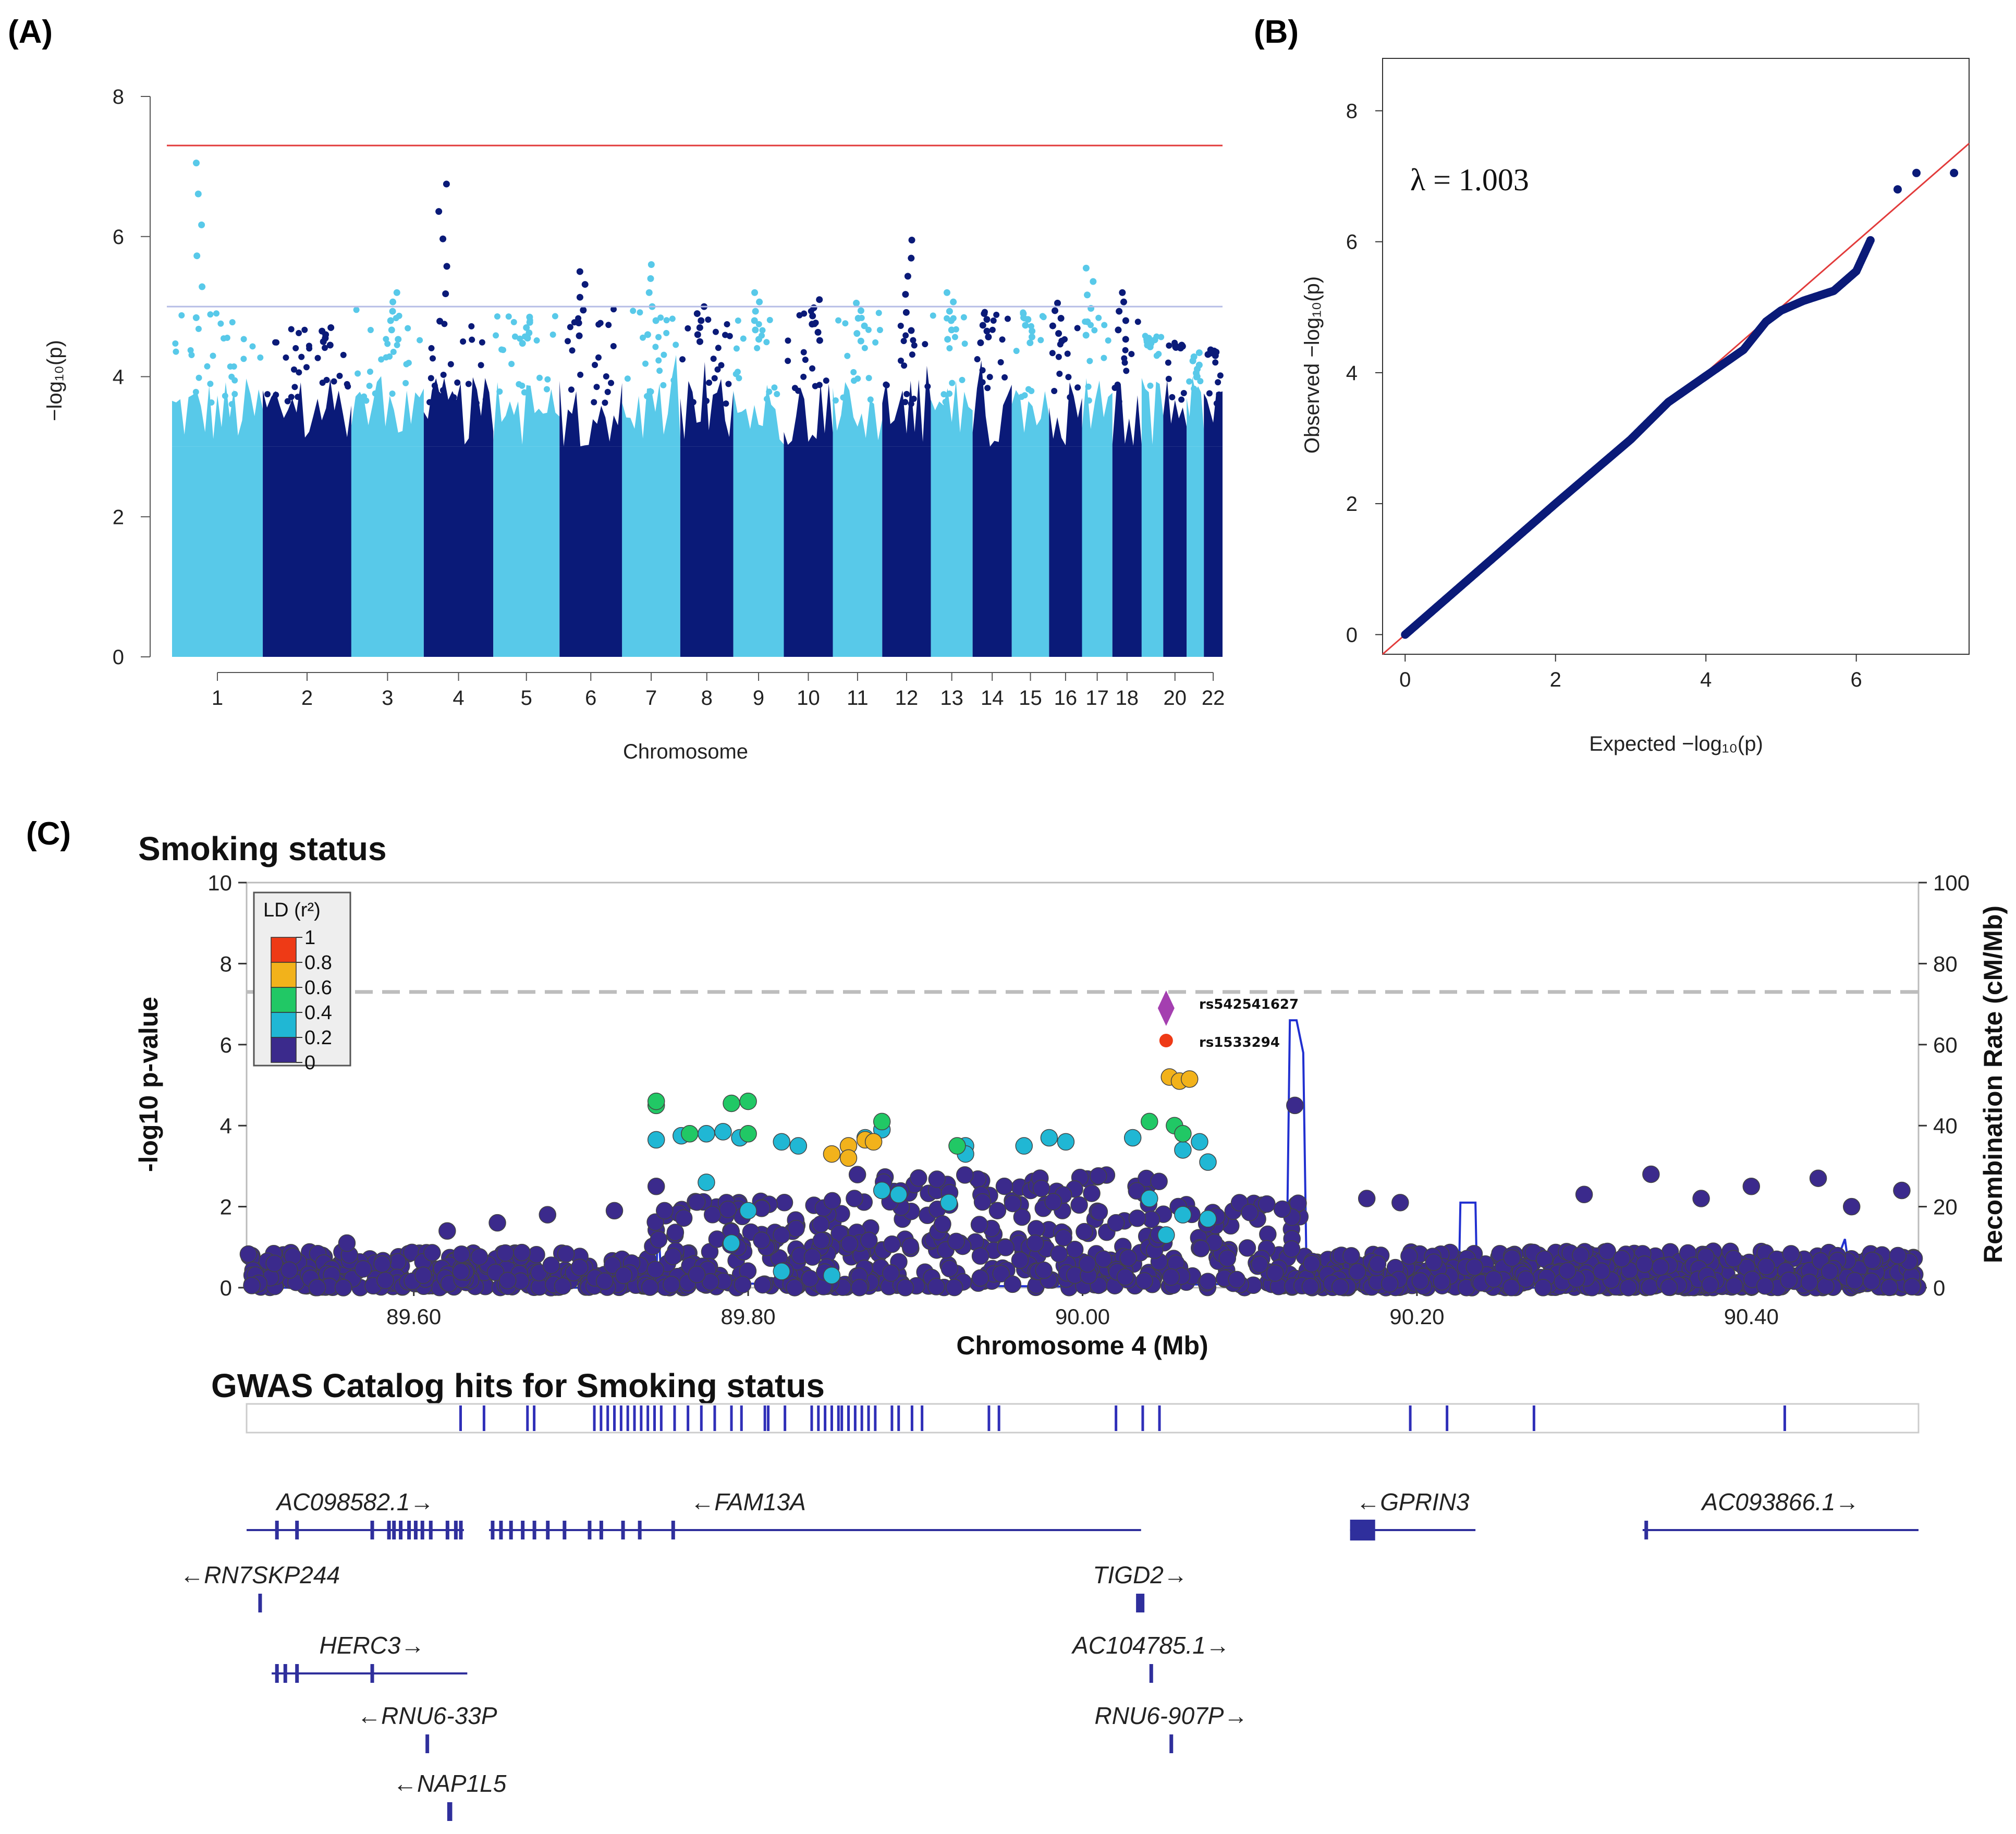 This screenshot has width=2016, height=1834. What do you see at coordinates (148, 1085) in the screenshot?
I see `regional-y-title: -log10 p-value` at bounding box center [148, 1085].